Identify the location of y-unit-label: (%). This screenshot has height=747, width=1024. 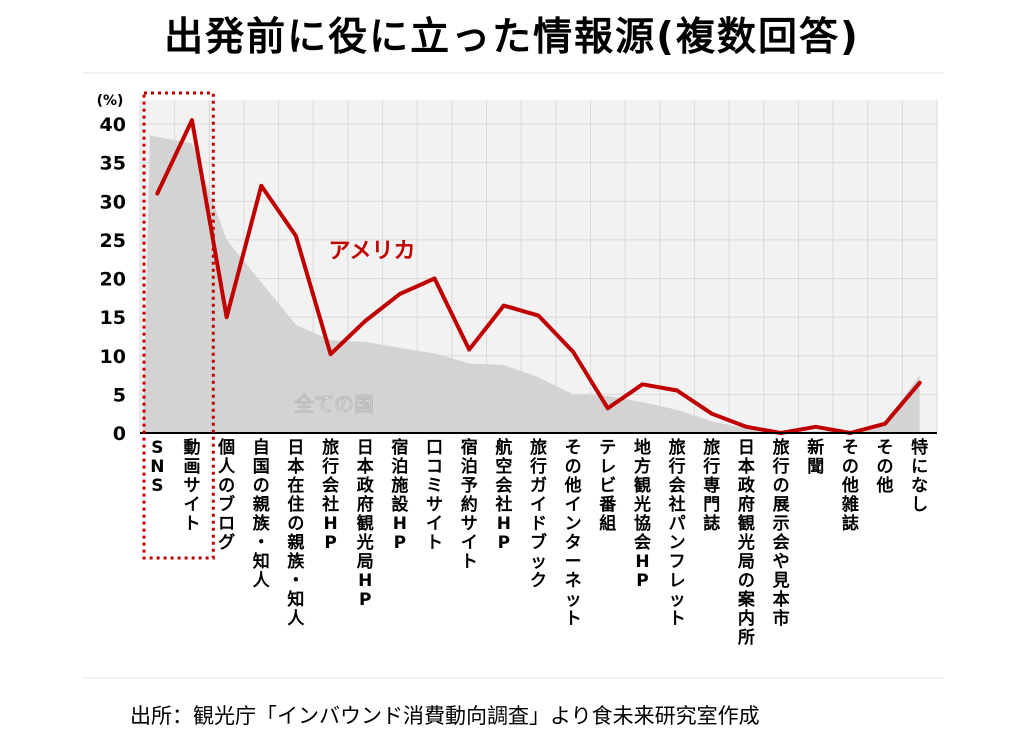
(110, 101).